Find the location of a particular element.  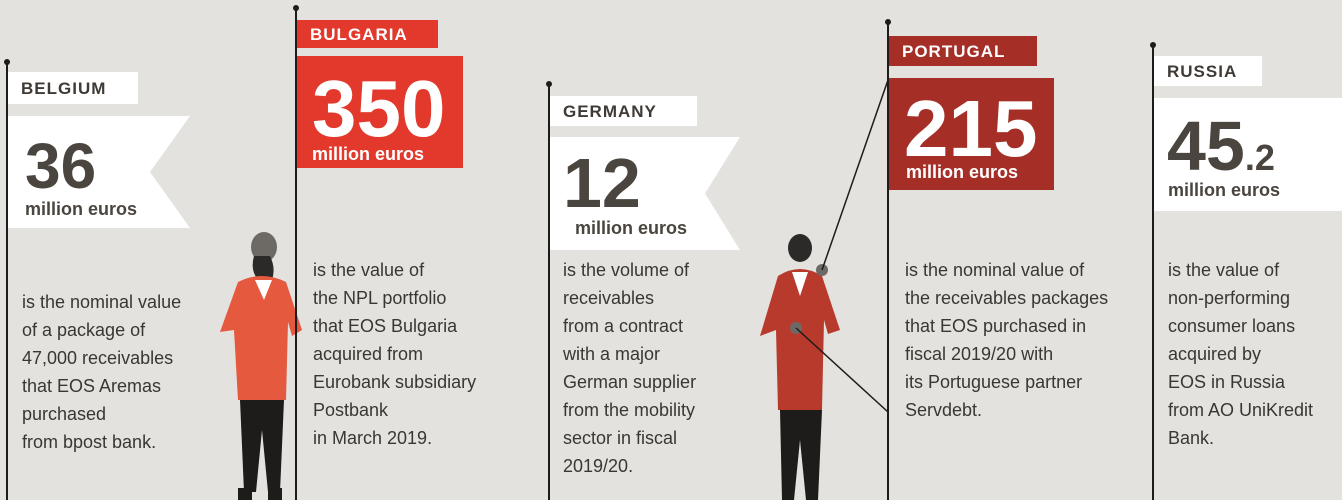

description-line: from a contract is located at coordinates (623, 326).